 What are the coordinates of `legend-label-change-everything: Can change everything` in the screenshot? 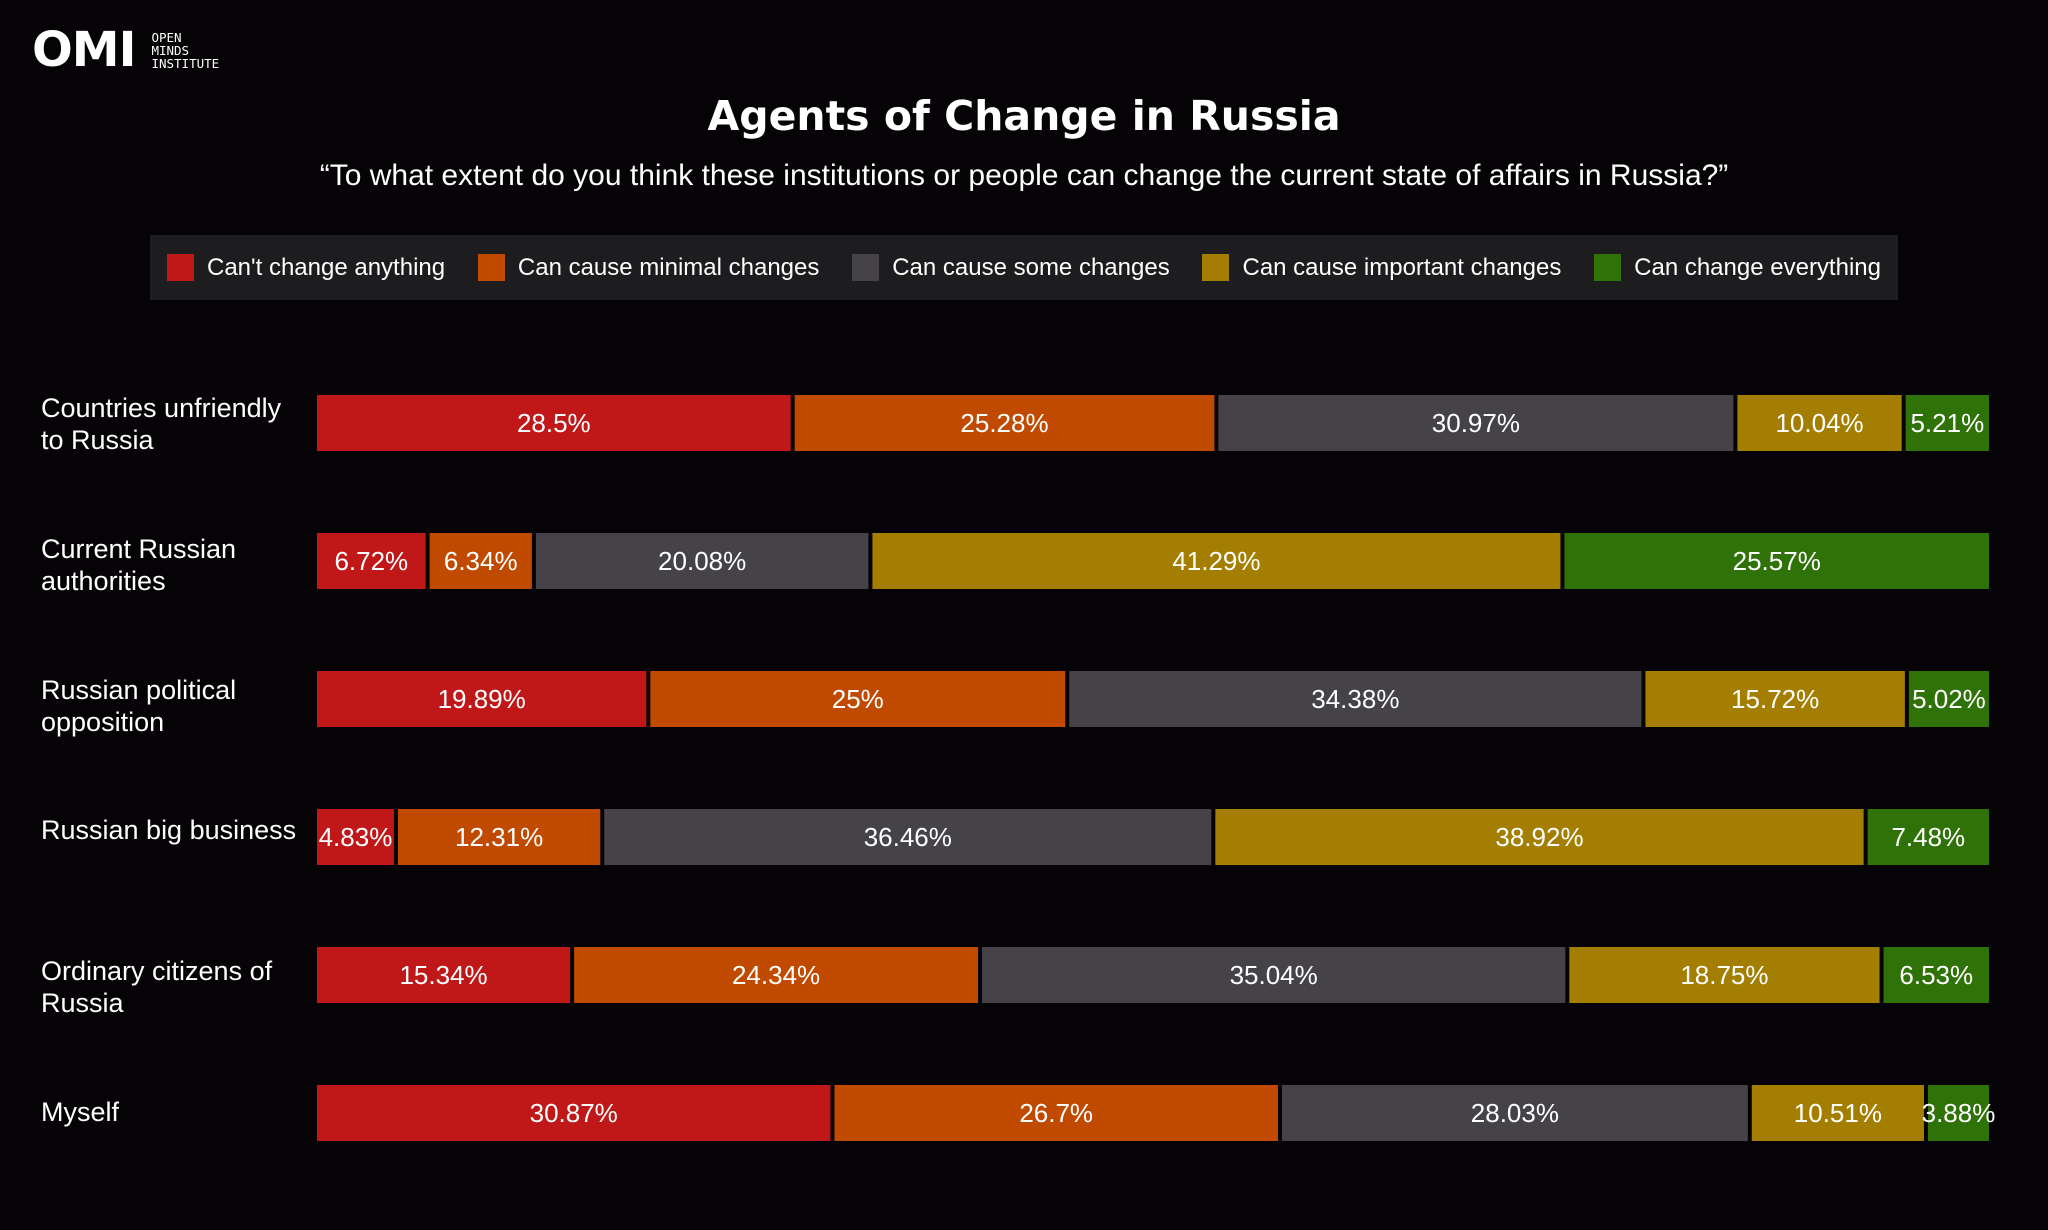 It's located at (1757, 267).